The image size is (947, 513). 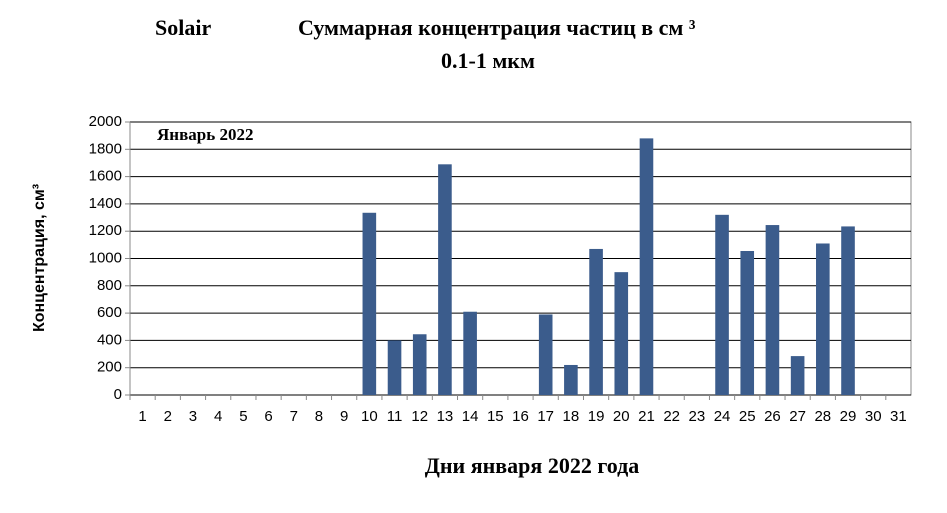 I want to click on x-tick-label: 23, so click(x=697, y=416).